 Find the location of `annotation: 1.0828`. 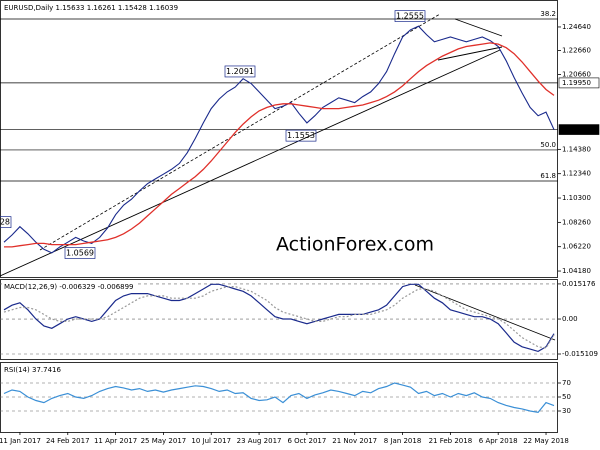

annotation: 1.0828 is located at coordinates (5, 222).